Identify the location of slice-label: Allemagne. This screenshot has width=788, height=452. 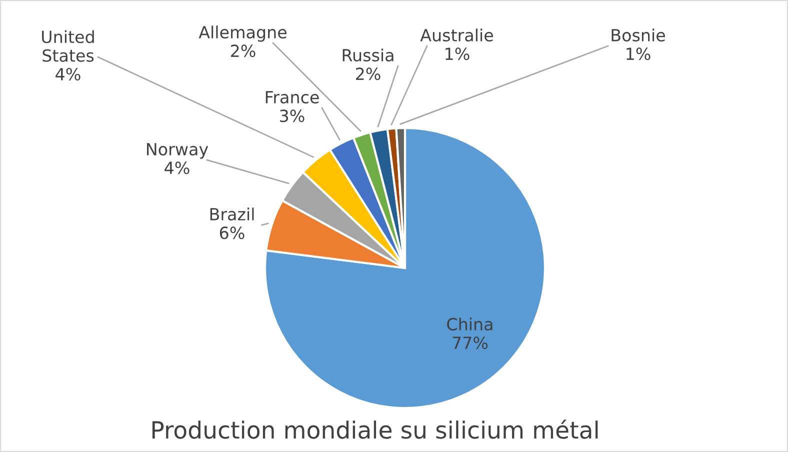
(242, 34).